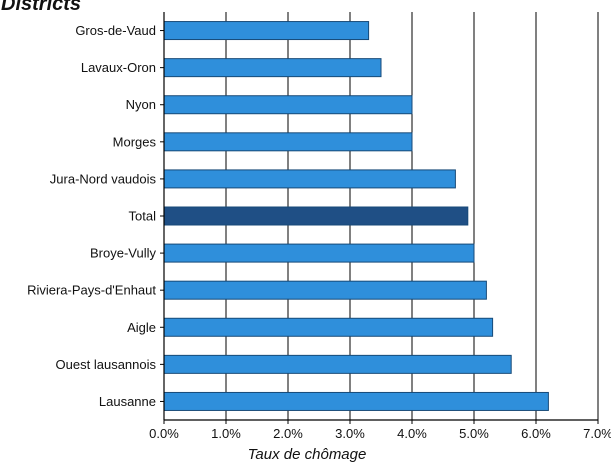 Image resolution: width=611 pixels, height=464 pixels. Describe the element at coordinates (91, 290) in the screenshot. I see `category-label: Riviera-Pays-d'Enhaut` at that location.